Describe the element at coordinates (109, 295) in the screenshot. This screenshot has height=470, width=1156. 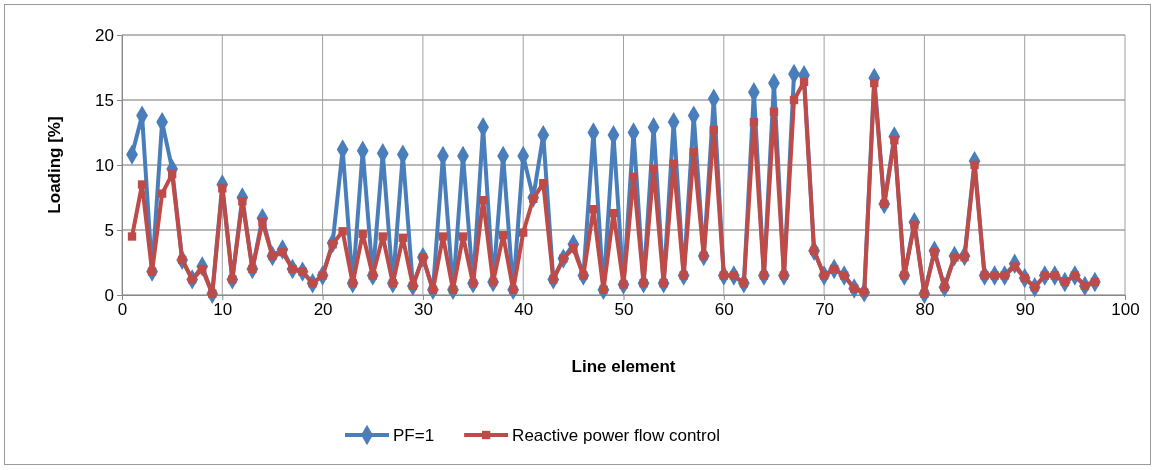
I see `y-tick-label: 0` at that location.